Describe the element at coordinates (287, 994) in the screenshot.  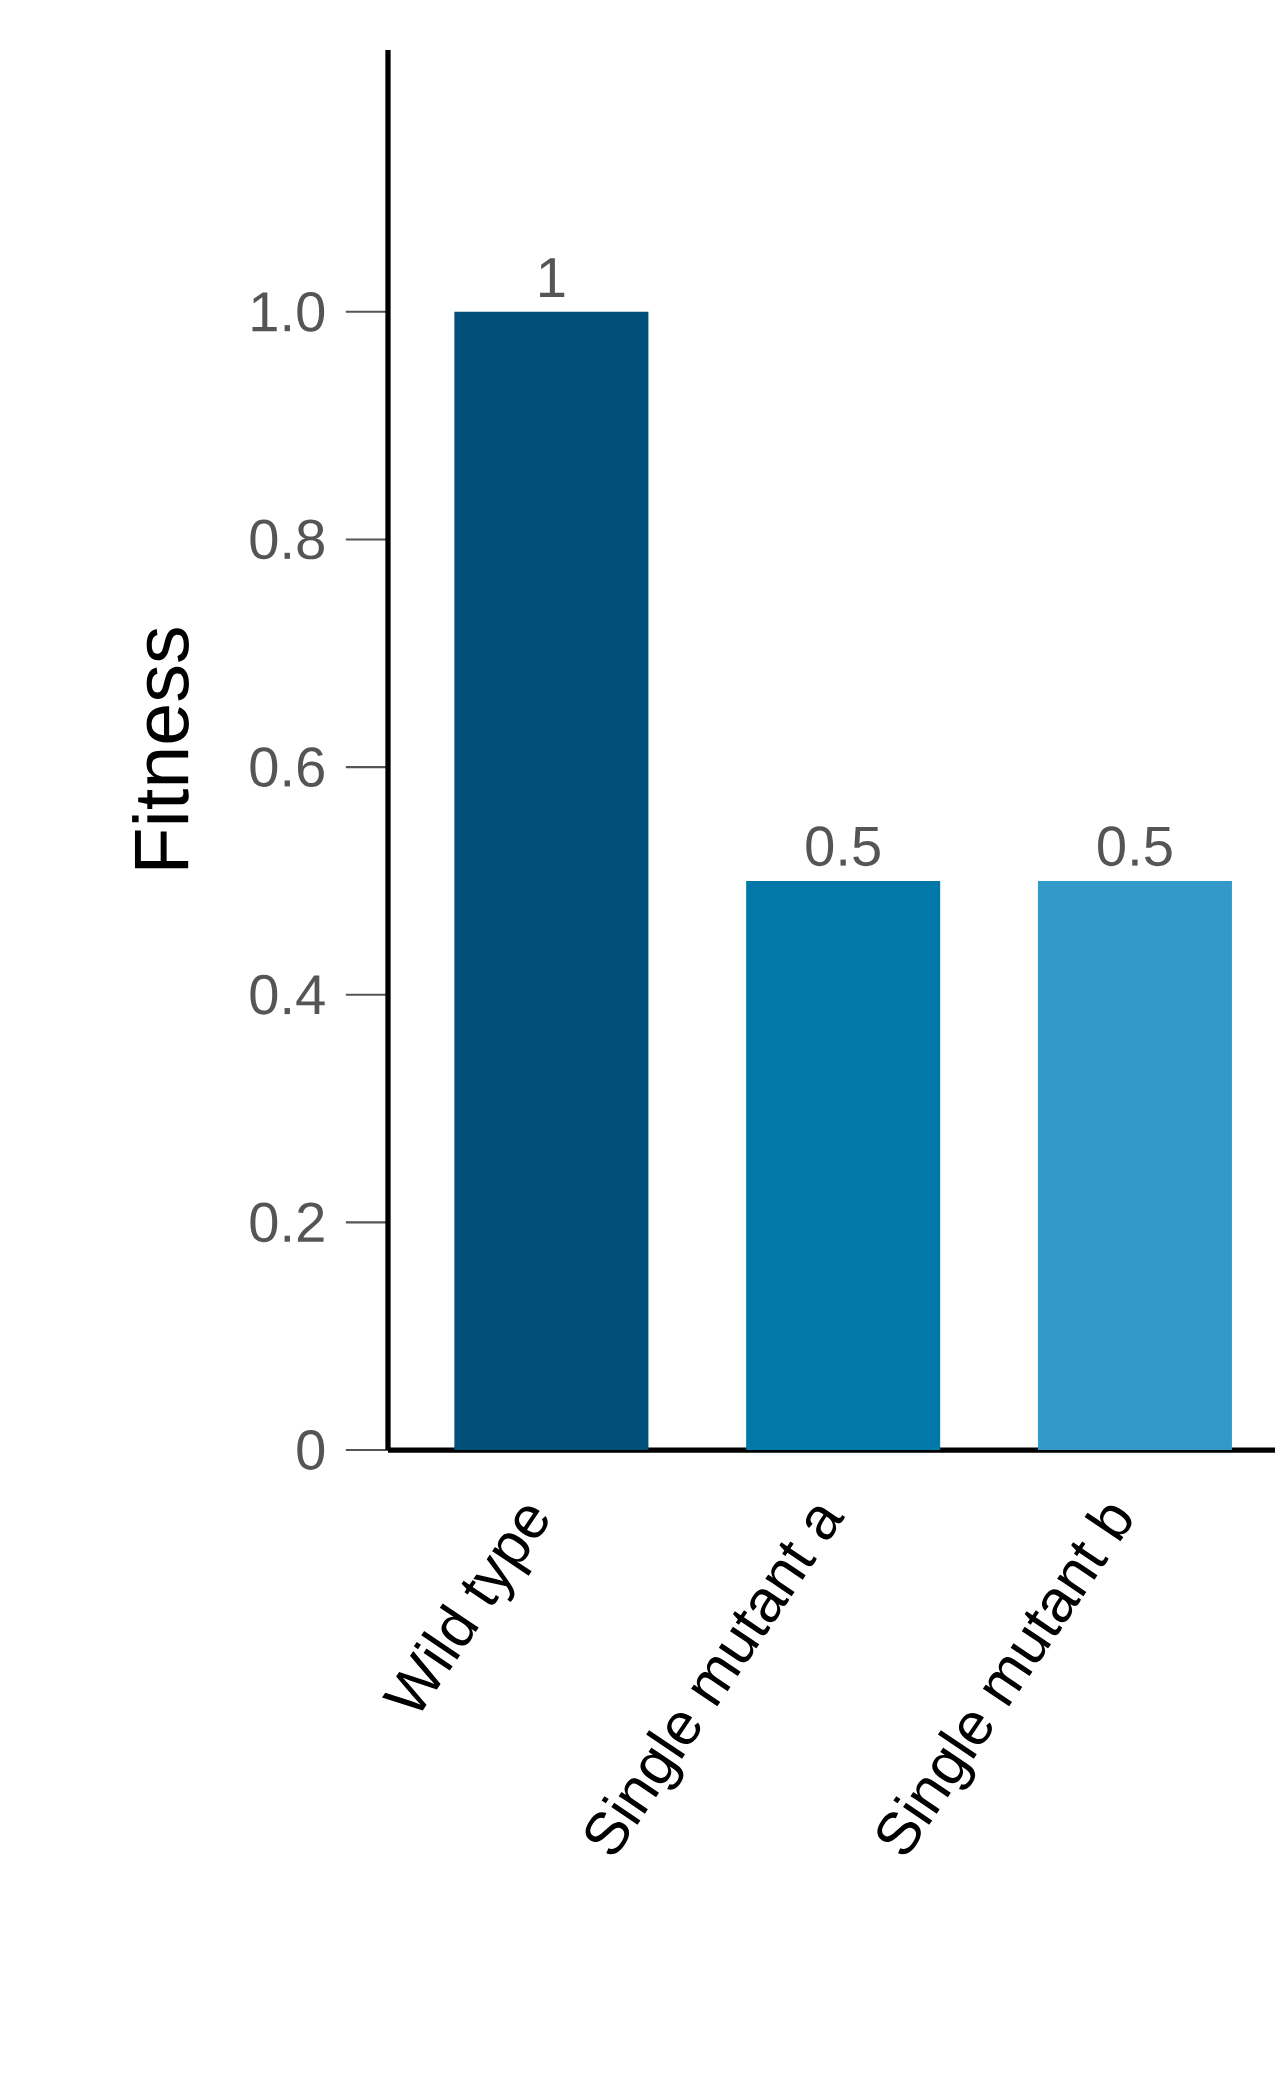
I see `y-tick-label: 0.4` at that location.